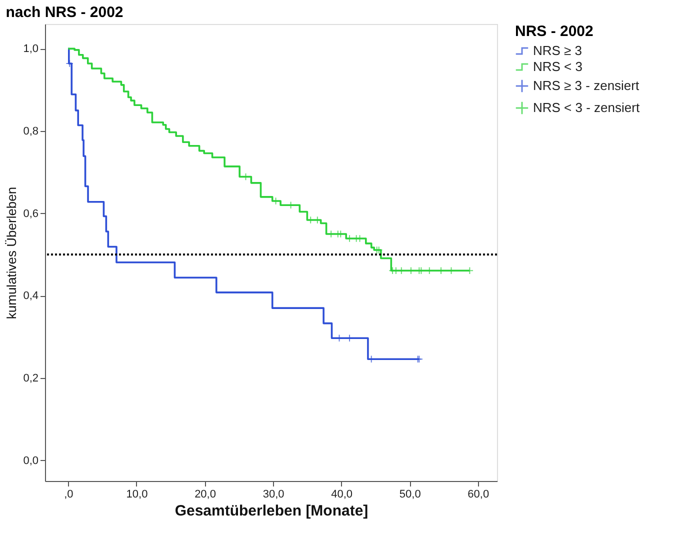  What do you see at coordinates (205, 494) in the screenshot?
I see `x-tick-label: 20,0` at bounding box center [205, 494].